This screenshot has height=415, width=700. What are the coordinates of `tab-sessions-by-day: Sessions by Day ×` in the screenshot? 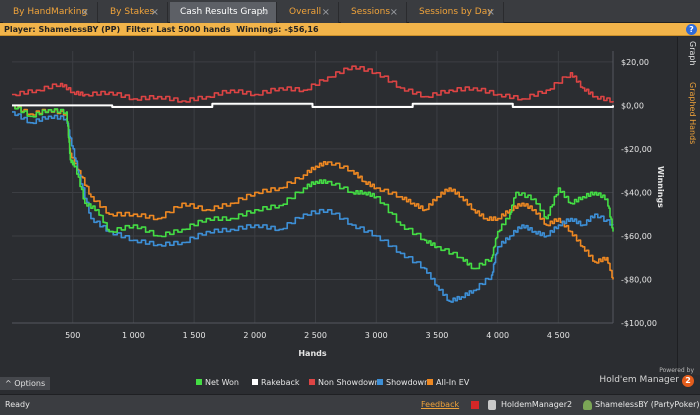 It's located at (456, 12).